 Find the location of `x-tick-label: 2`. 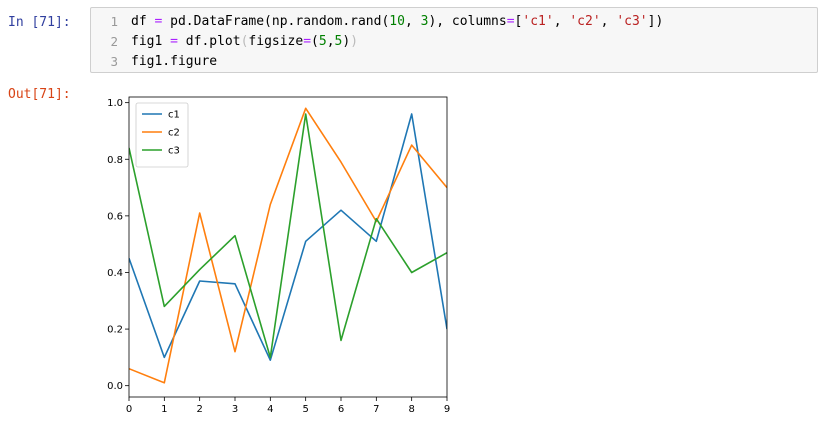

x-tick-label: 2 is located at coordinates (199, 409).